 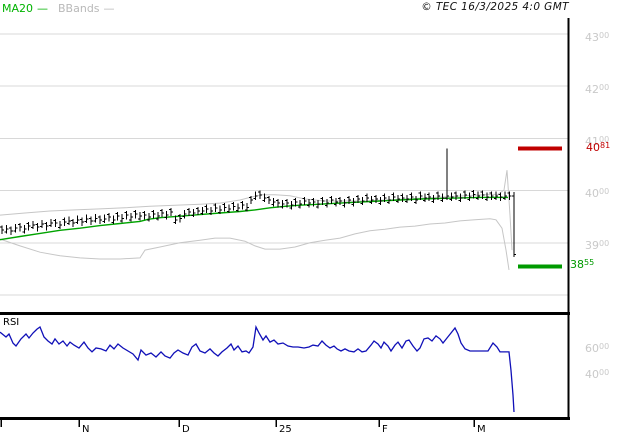 I want to click on legend: MA20 — BBands —, so click(x=58, y=8).